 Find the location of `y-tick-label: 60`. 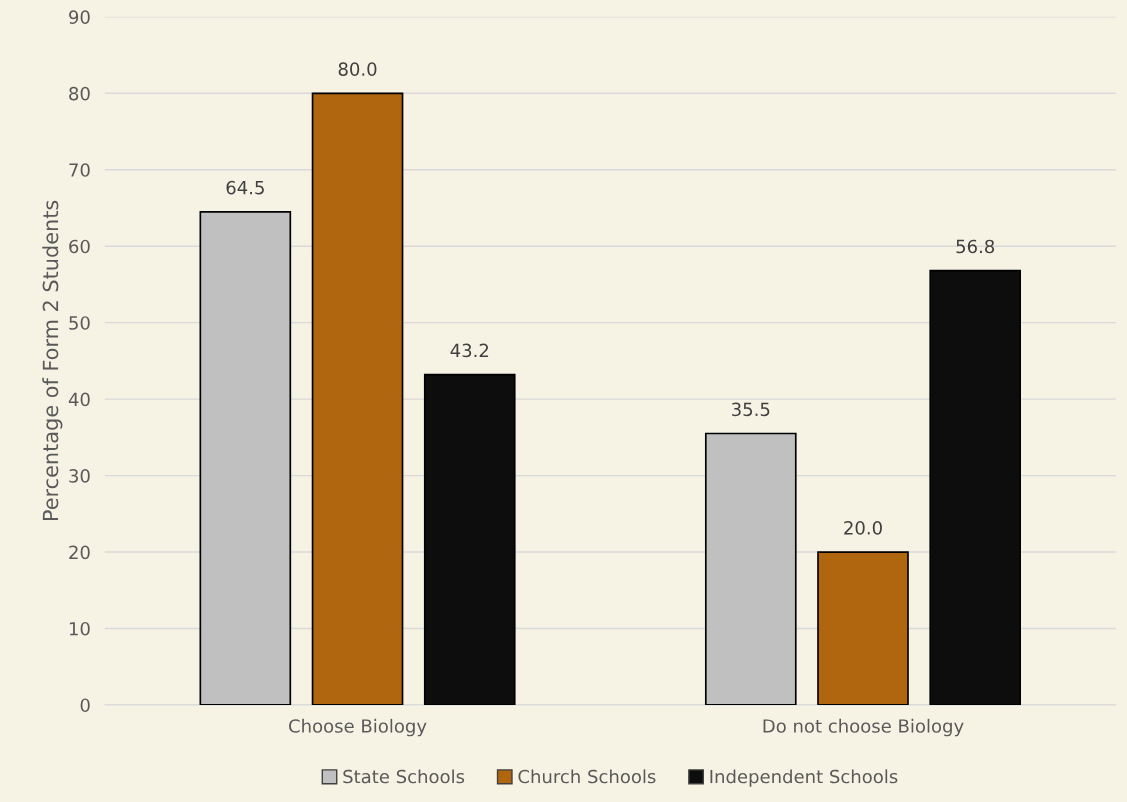

y-tick-label: 60 is located at coordinates (79, 246).